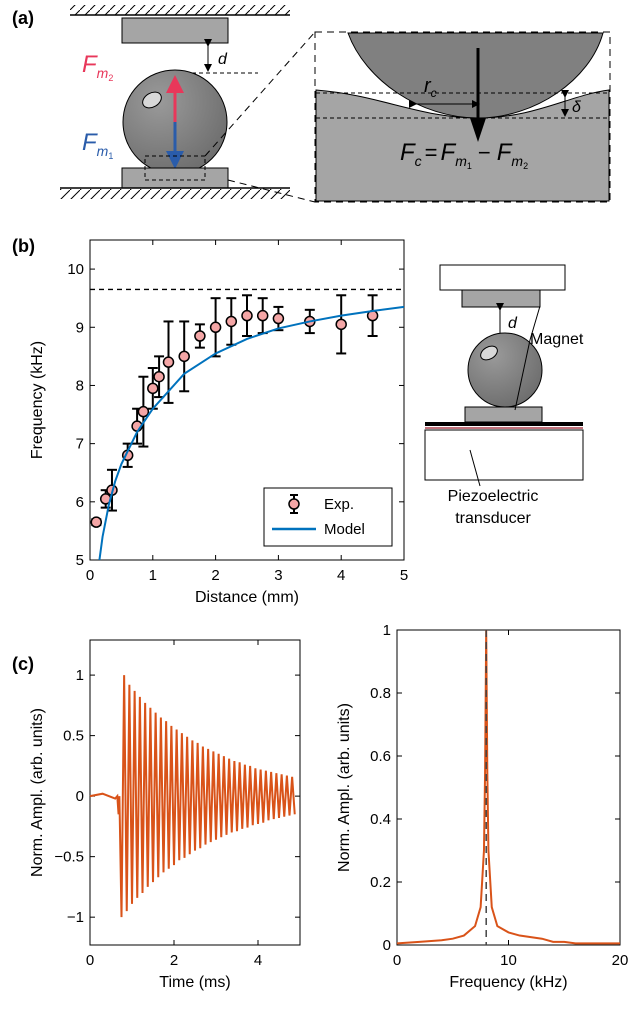  Describe the element at coordinates (380, 693) in the screenshot. I see `y-tick-label: 0.8` at that location.